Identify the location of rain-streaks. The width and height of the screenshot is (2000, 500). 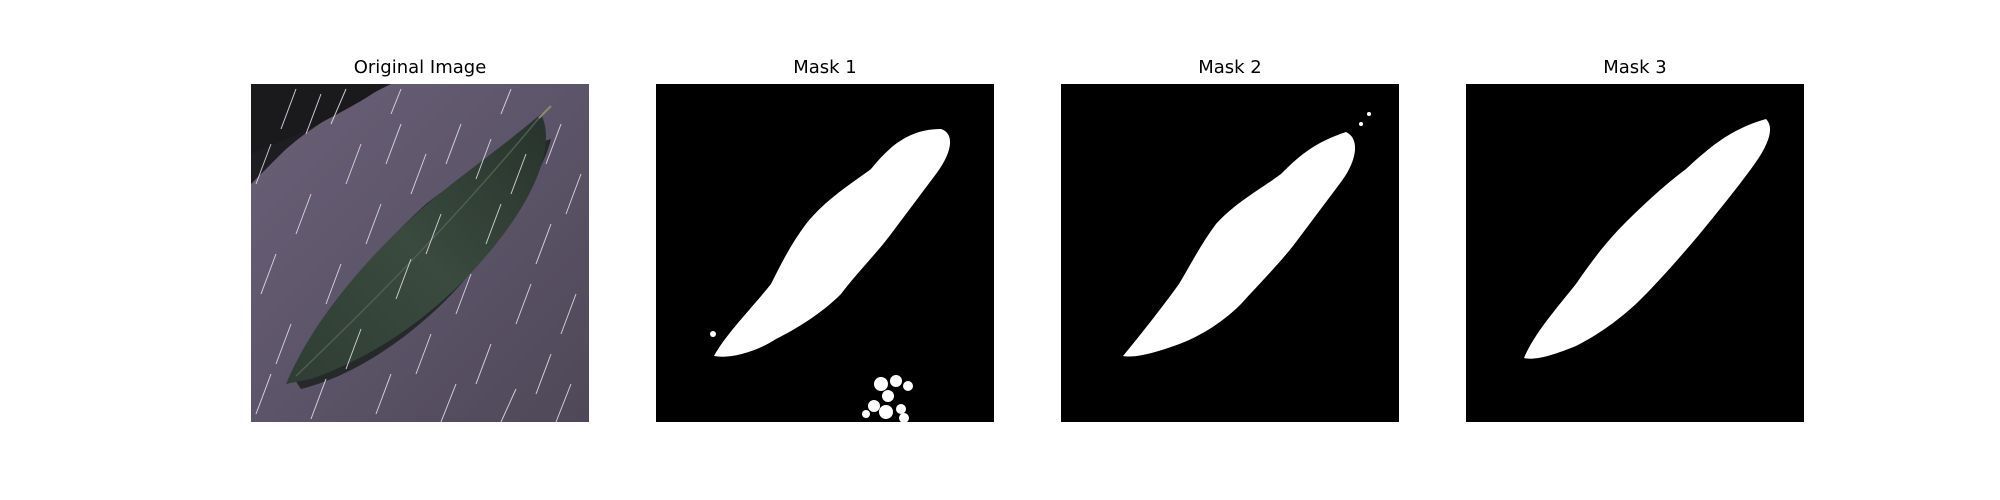
(418, 255).